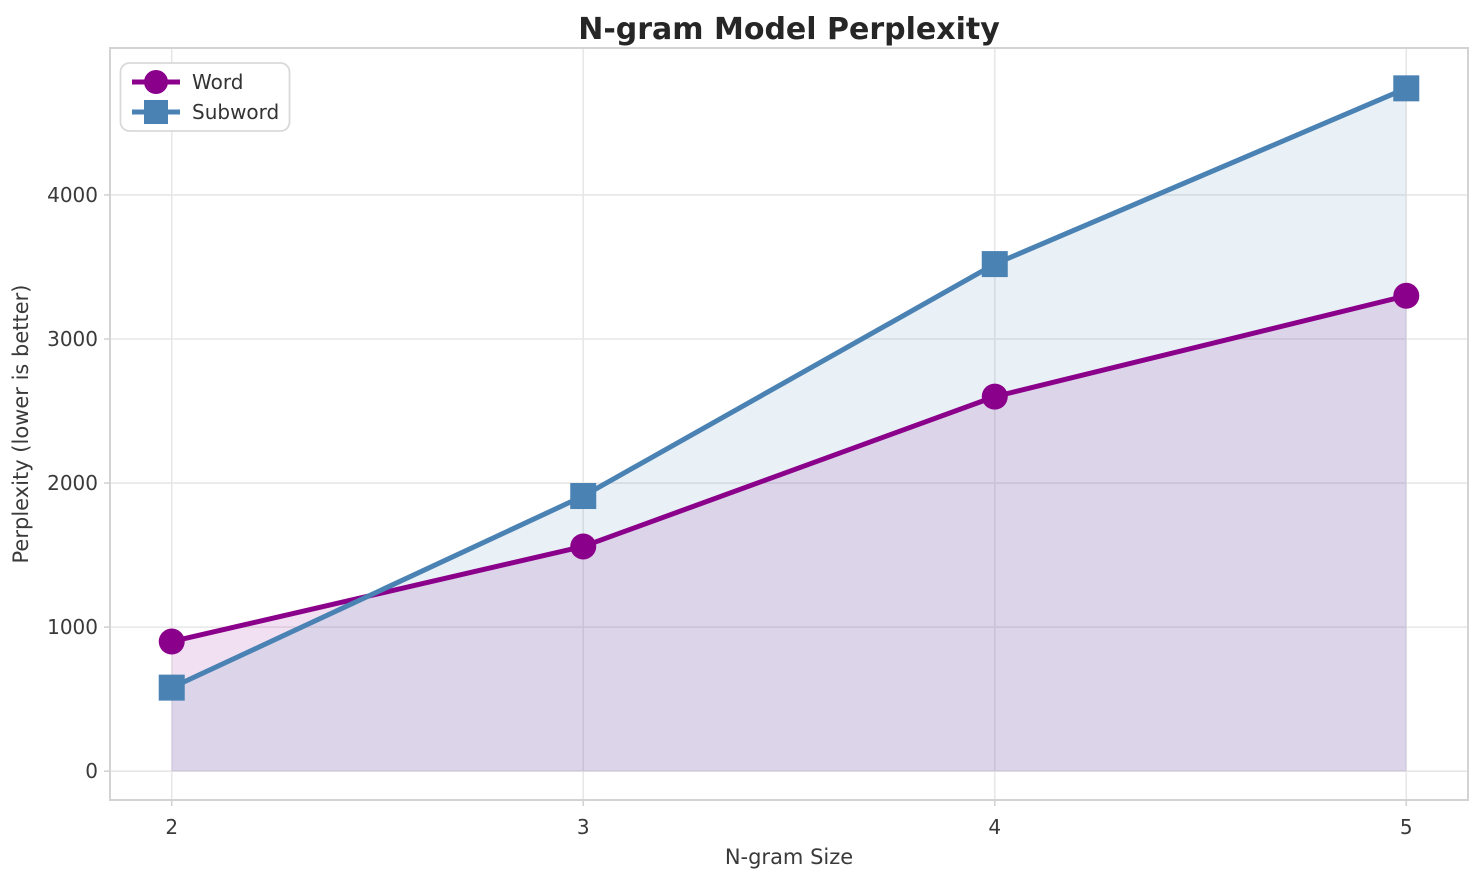 Image resolution: width=1484 pixels, height=885 pixels. What do you see at coordinates (72, 339) in the screenshot?
I see `y-tick-label-3000: 3000` at bounding box center [72, 339].